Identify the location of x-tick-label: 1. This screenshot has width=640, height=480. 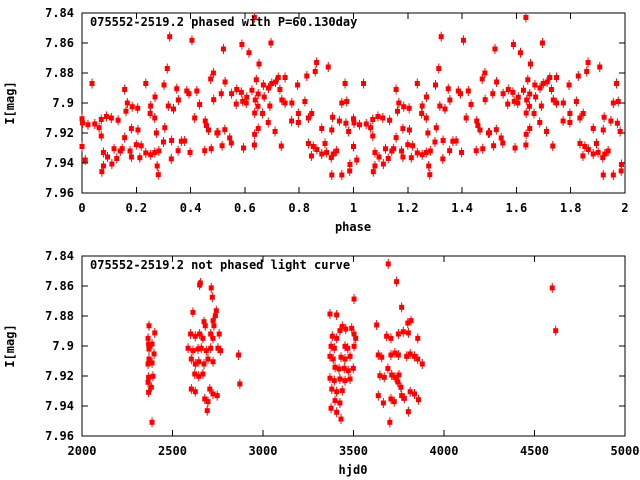
(353, 208).